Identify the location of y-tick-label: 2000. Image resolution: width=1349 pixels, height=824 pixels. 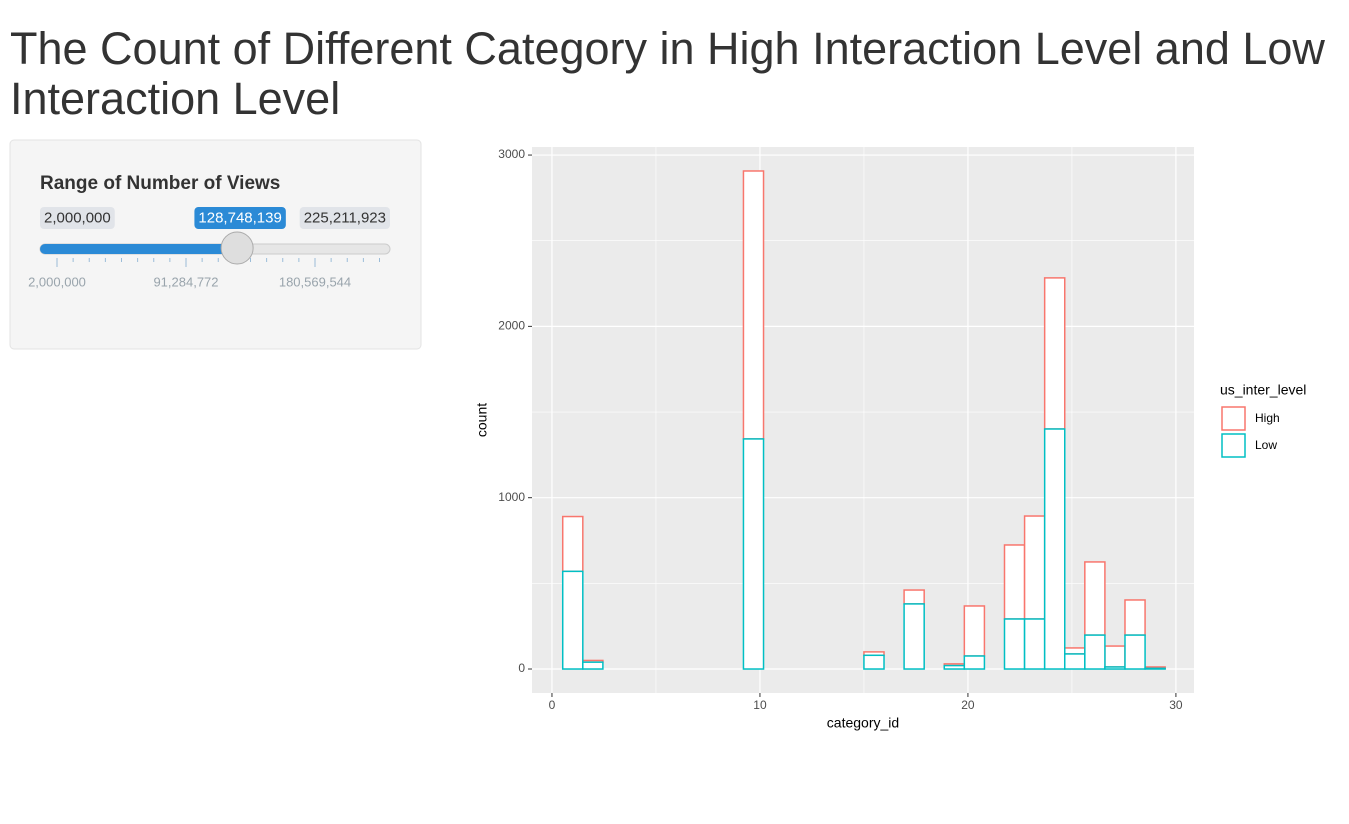
(511, 326).